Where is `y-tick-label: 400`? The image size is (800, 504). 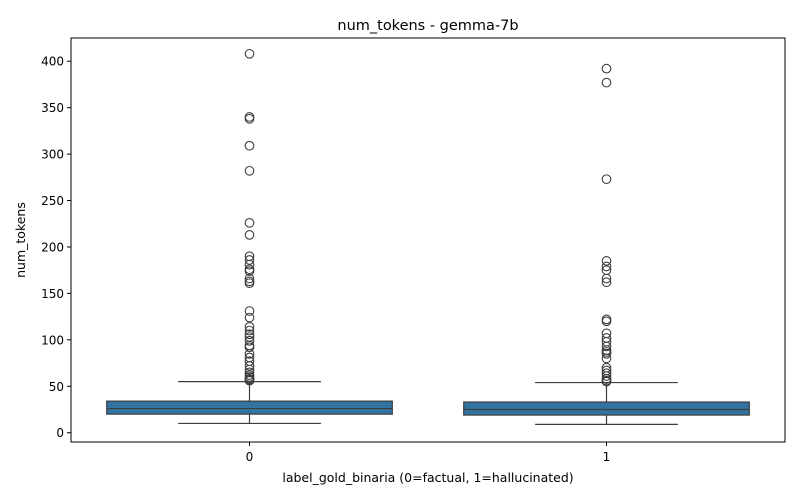 y-tick-label: 400 is located at coordinates (52, 62).